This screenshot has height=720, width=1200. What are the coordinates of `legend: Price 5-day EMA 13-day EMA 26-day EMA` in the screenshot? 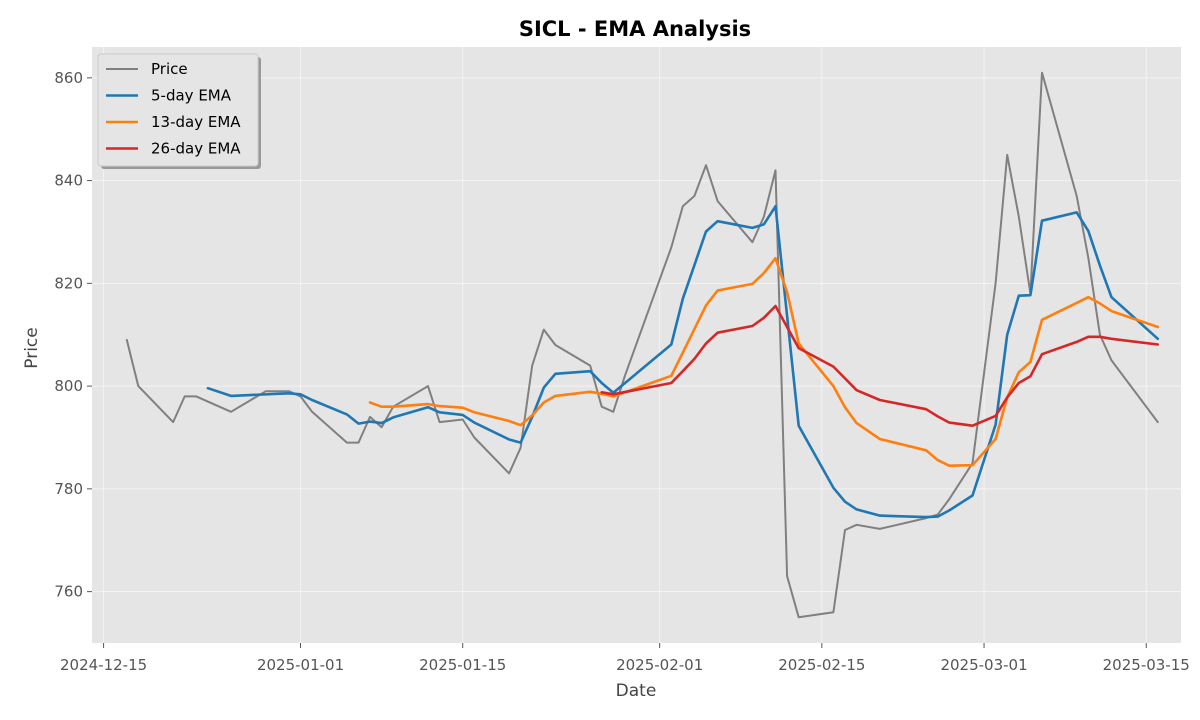 It's located at (179, 111).